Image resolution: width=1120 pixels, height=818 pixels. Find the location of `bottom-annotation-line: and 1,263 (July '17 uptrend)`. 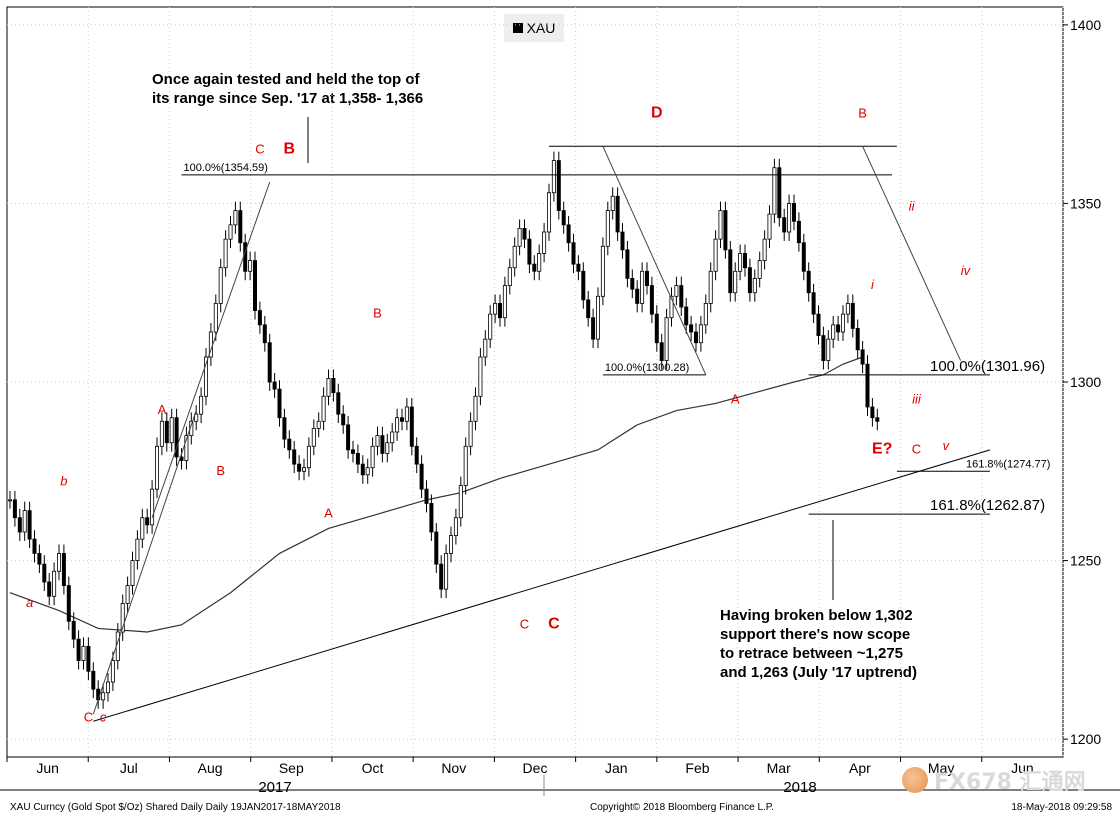

bottom-annotation-line: and 1,263 (July '17 uptrend) is located at coordinates (818, 672).